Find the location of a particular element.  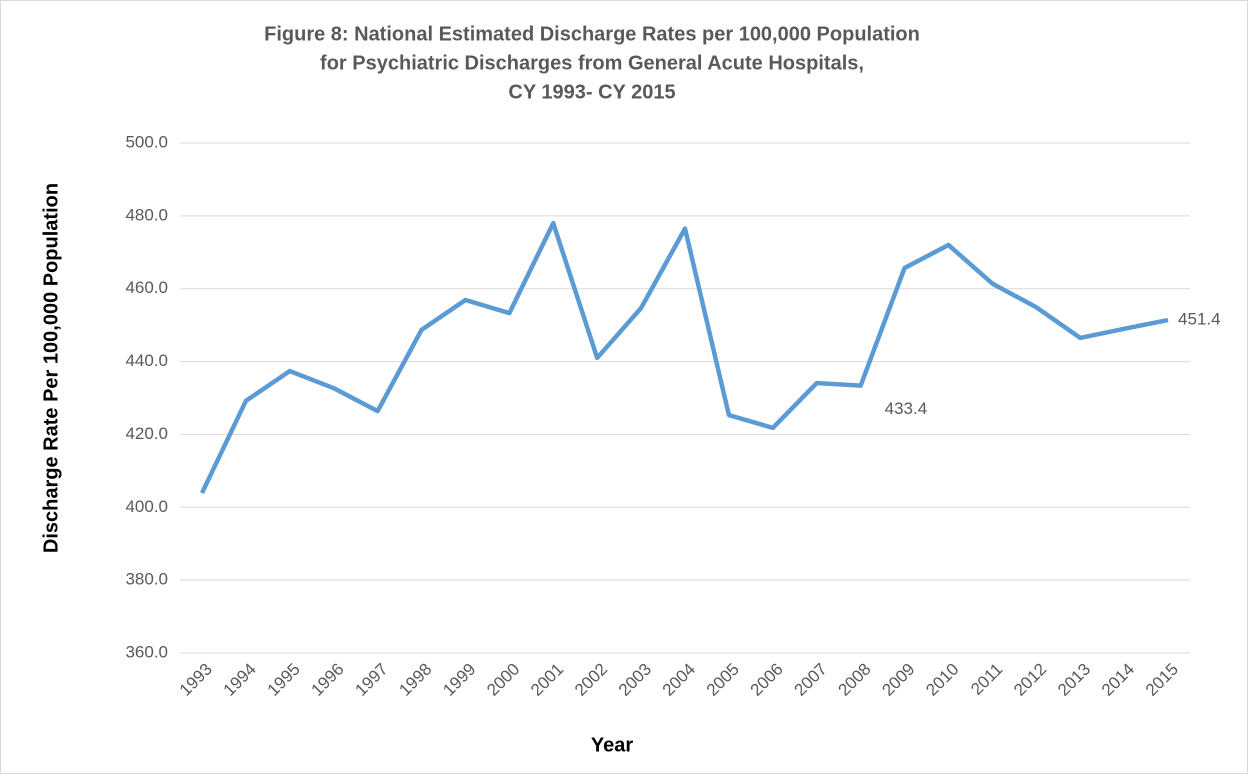

y-tick-label: 360.0 is located at coordinates (146, 651).